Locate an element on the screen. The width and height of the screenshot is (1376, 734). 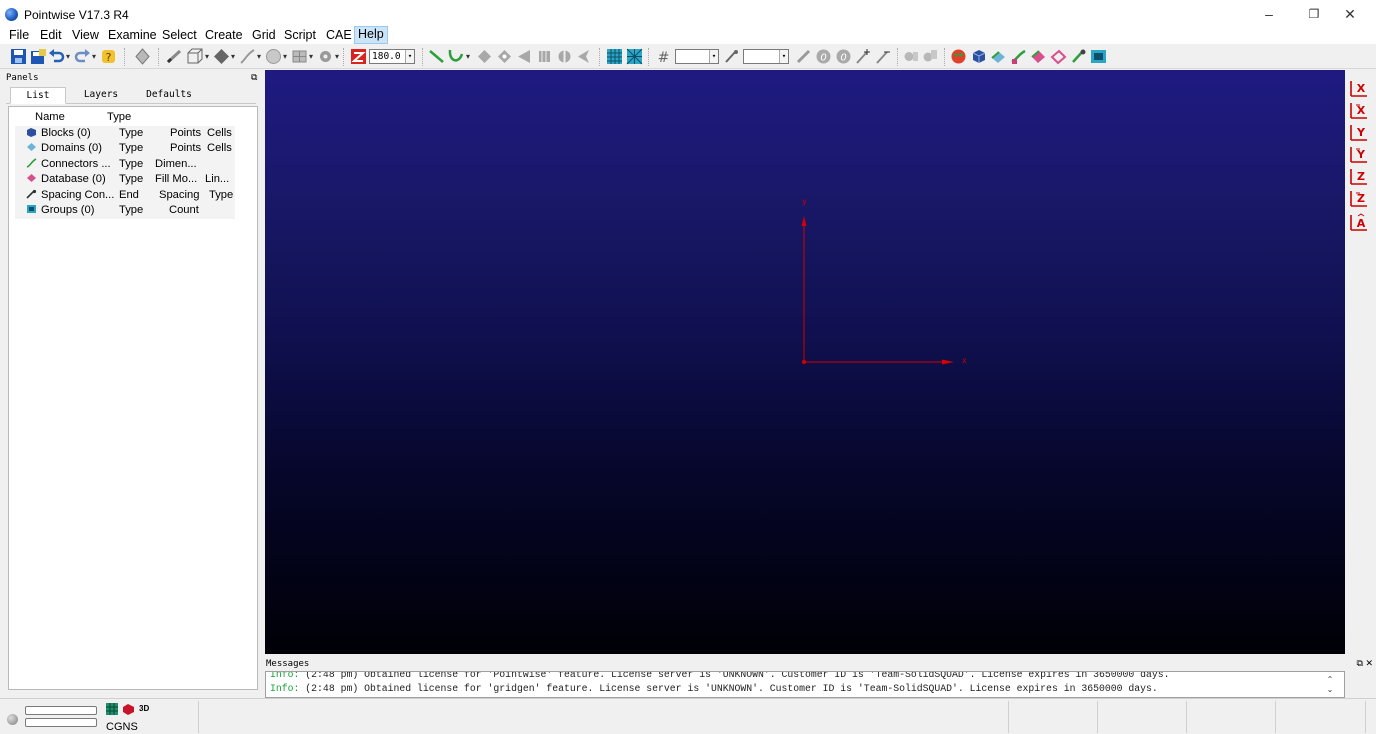
minimize-button: – is located at coordinates (1269, 14).